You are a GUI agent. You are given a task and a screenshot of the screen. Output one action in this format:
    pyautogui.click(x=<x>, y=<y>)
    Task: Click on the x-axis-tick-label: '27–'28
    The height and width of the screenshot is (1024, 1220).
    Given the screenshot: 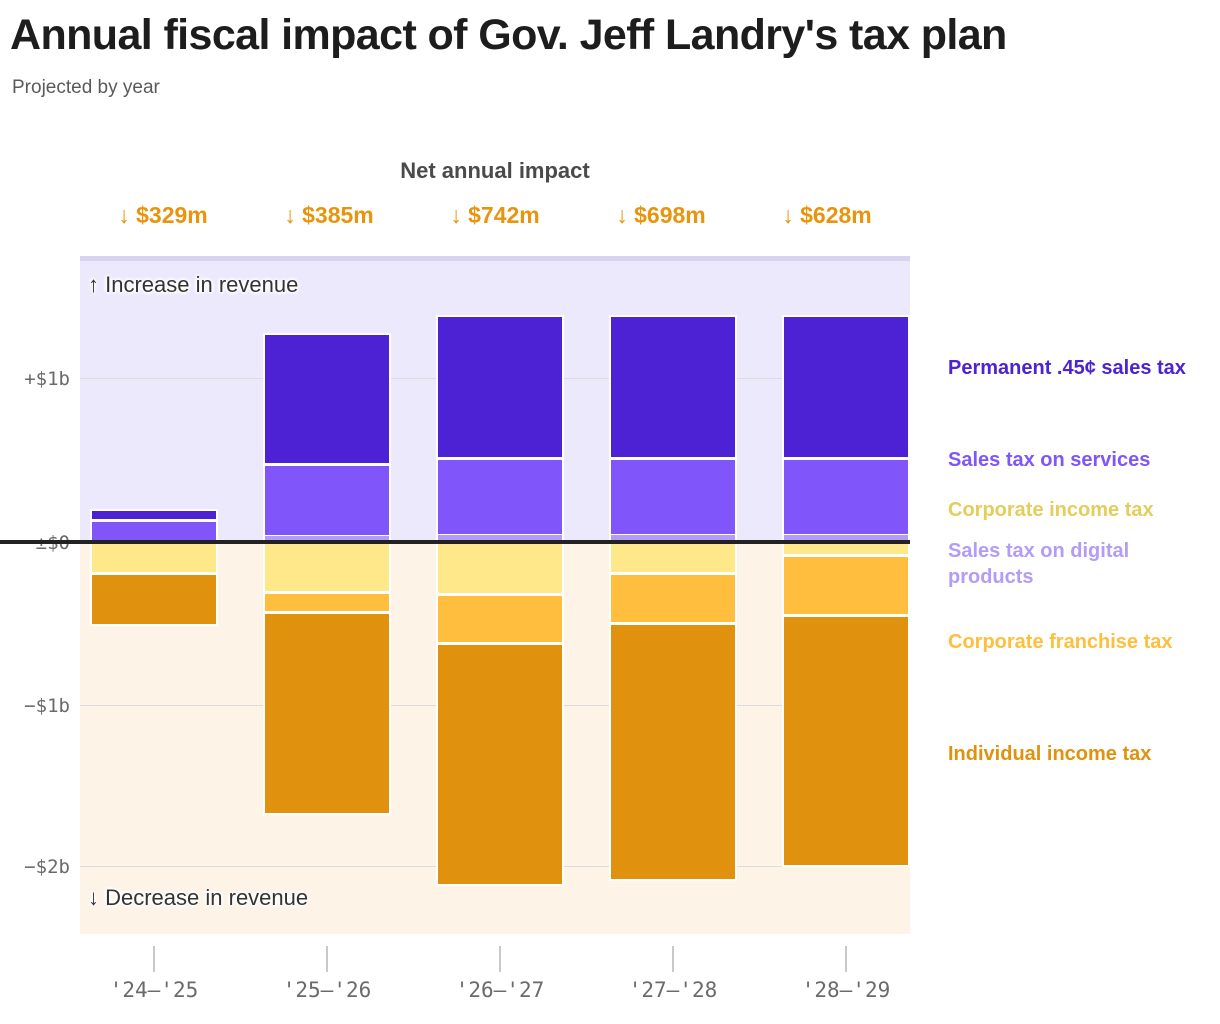 What is the action you would take?
    pyautogui.click(x=673, y=990)
    